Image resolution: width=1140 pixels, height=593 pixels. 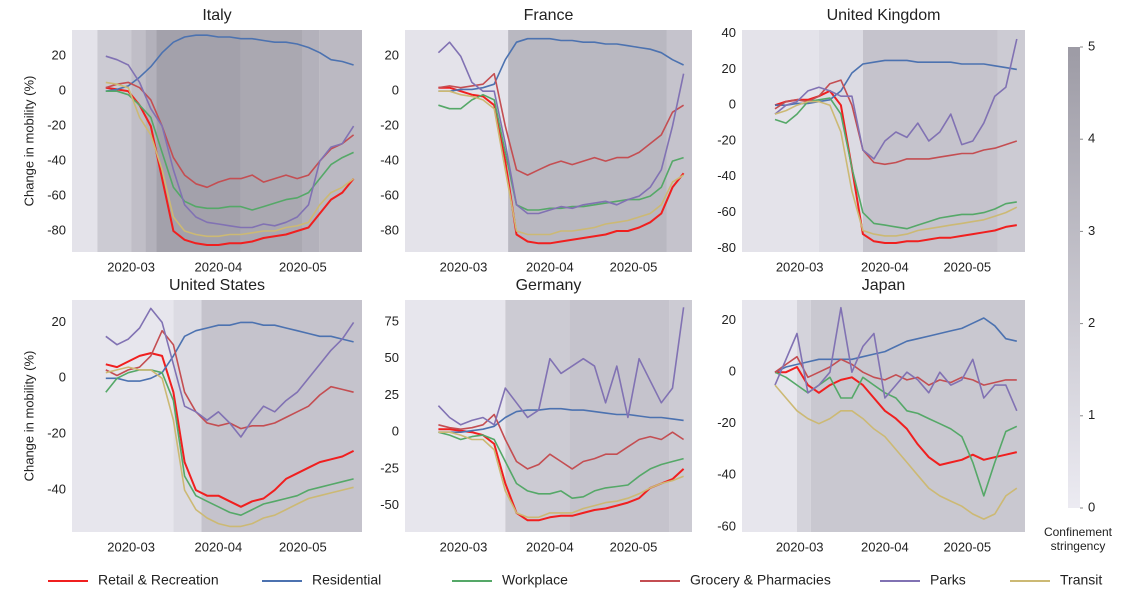 I want to click on y-tick-label: -60, so click(x=389, y=195).